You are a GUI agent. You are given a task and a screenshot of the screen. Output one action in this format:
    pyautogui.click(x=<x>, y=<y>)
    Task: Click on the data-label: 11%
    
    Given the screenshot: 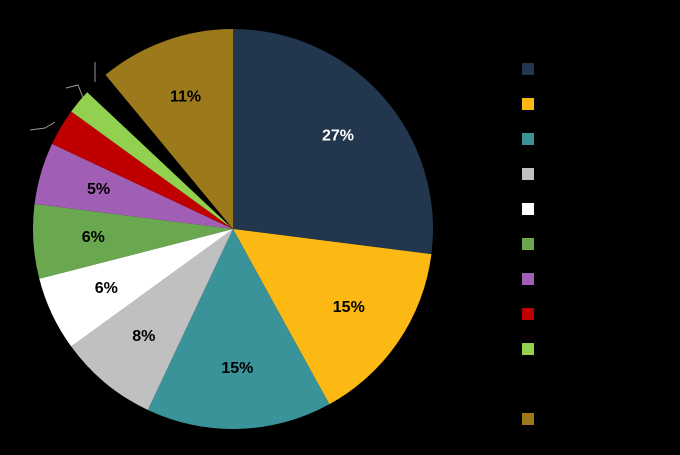 What is the action you would take?
    pyautogui.click(x=185, y=96)
    